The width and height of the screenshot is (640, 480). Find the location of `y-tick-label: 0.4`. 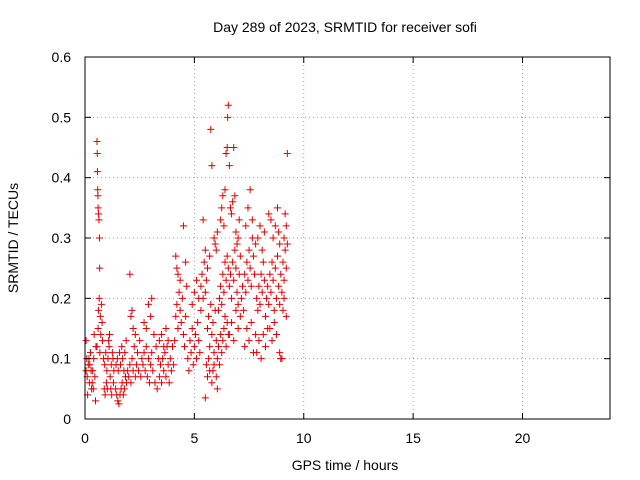

y-tick-label: 0.4 is located at coordinates (62, 178).